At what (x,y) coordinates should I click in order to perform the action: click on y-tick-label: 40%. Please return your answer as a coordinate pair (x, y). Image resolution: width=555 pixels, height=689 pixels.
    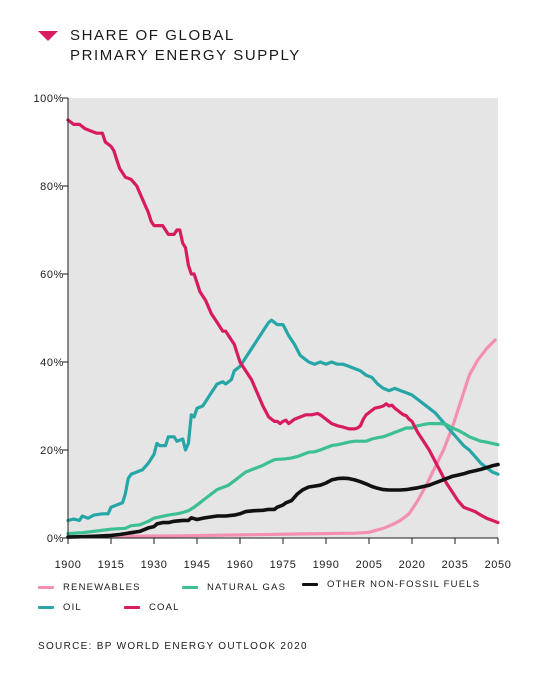
    Looking at the image, I should click on (52, 363).